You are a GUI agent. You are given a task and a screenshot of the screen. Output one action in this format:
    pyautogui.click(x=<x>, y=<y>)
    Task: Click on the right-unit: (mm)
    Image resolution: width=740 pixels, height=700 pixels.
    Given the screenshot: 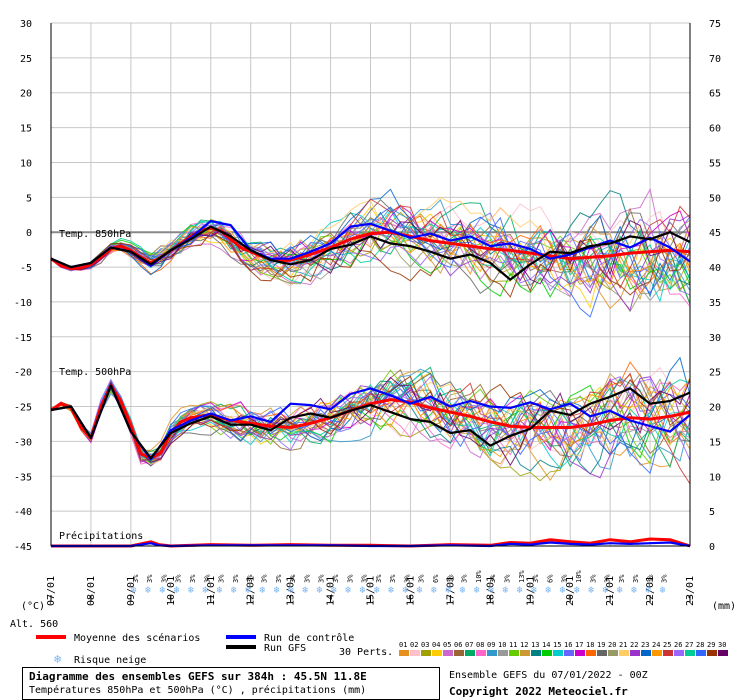 What is the action you would take?
    pyautogui.click(x=724, y=606)
    